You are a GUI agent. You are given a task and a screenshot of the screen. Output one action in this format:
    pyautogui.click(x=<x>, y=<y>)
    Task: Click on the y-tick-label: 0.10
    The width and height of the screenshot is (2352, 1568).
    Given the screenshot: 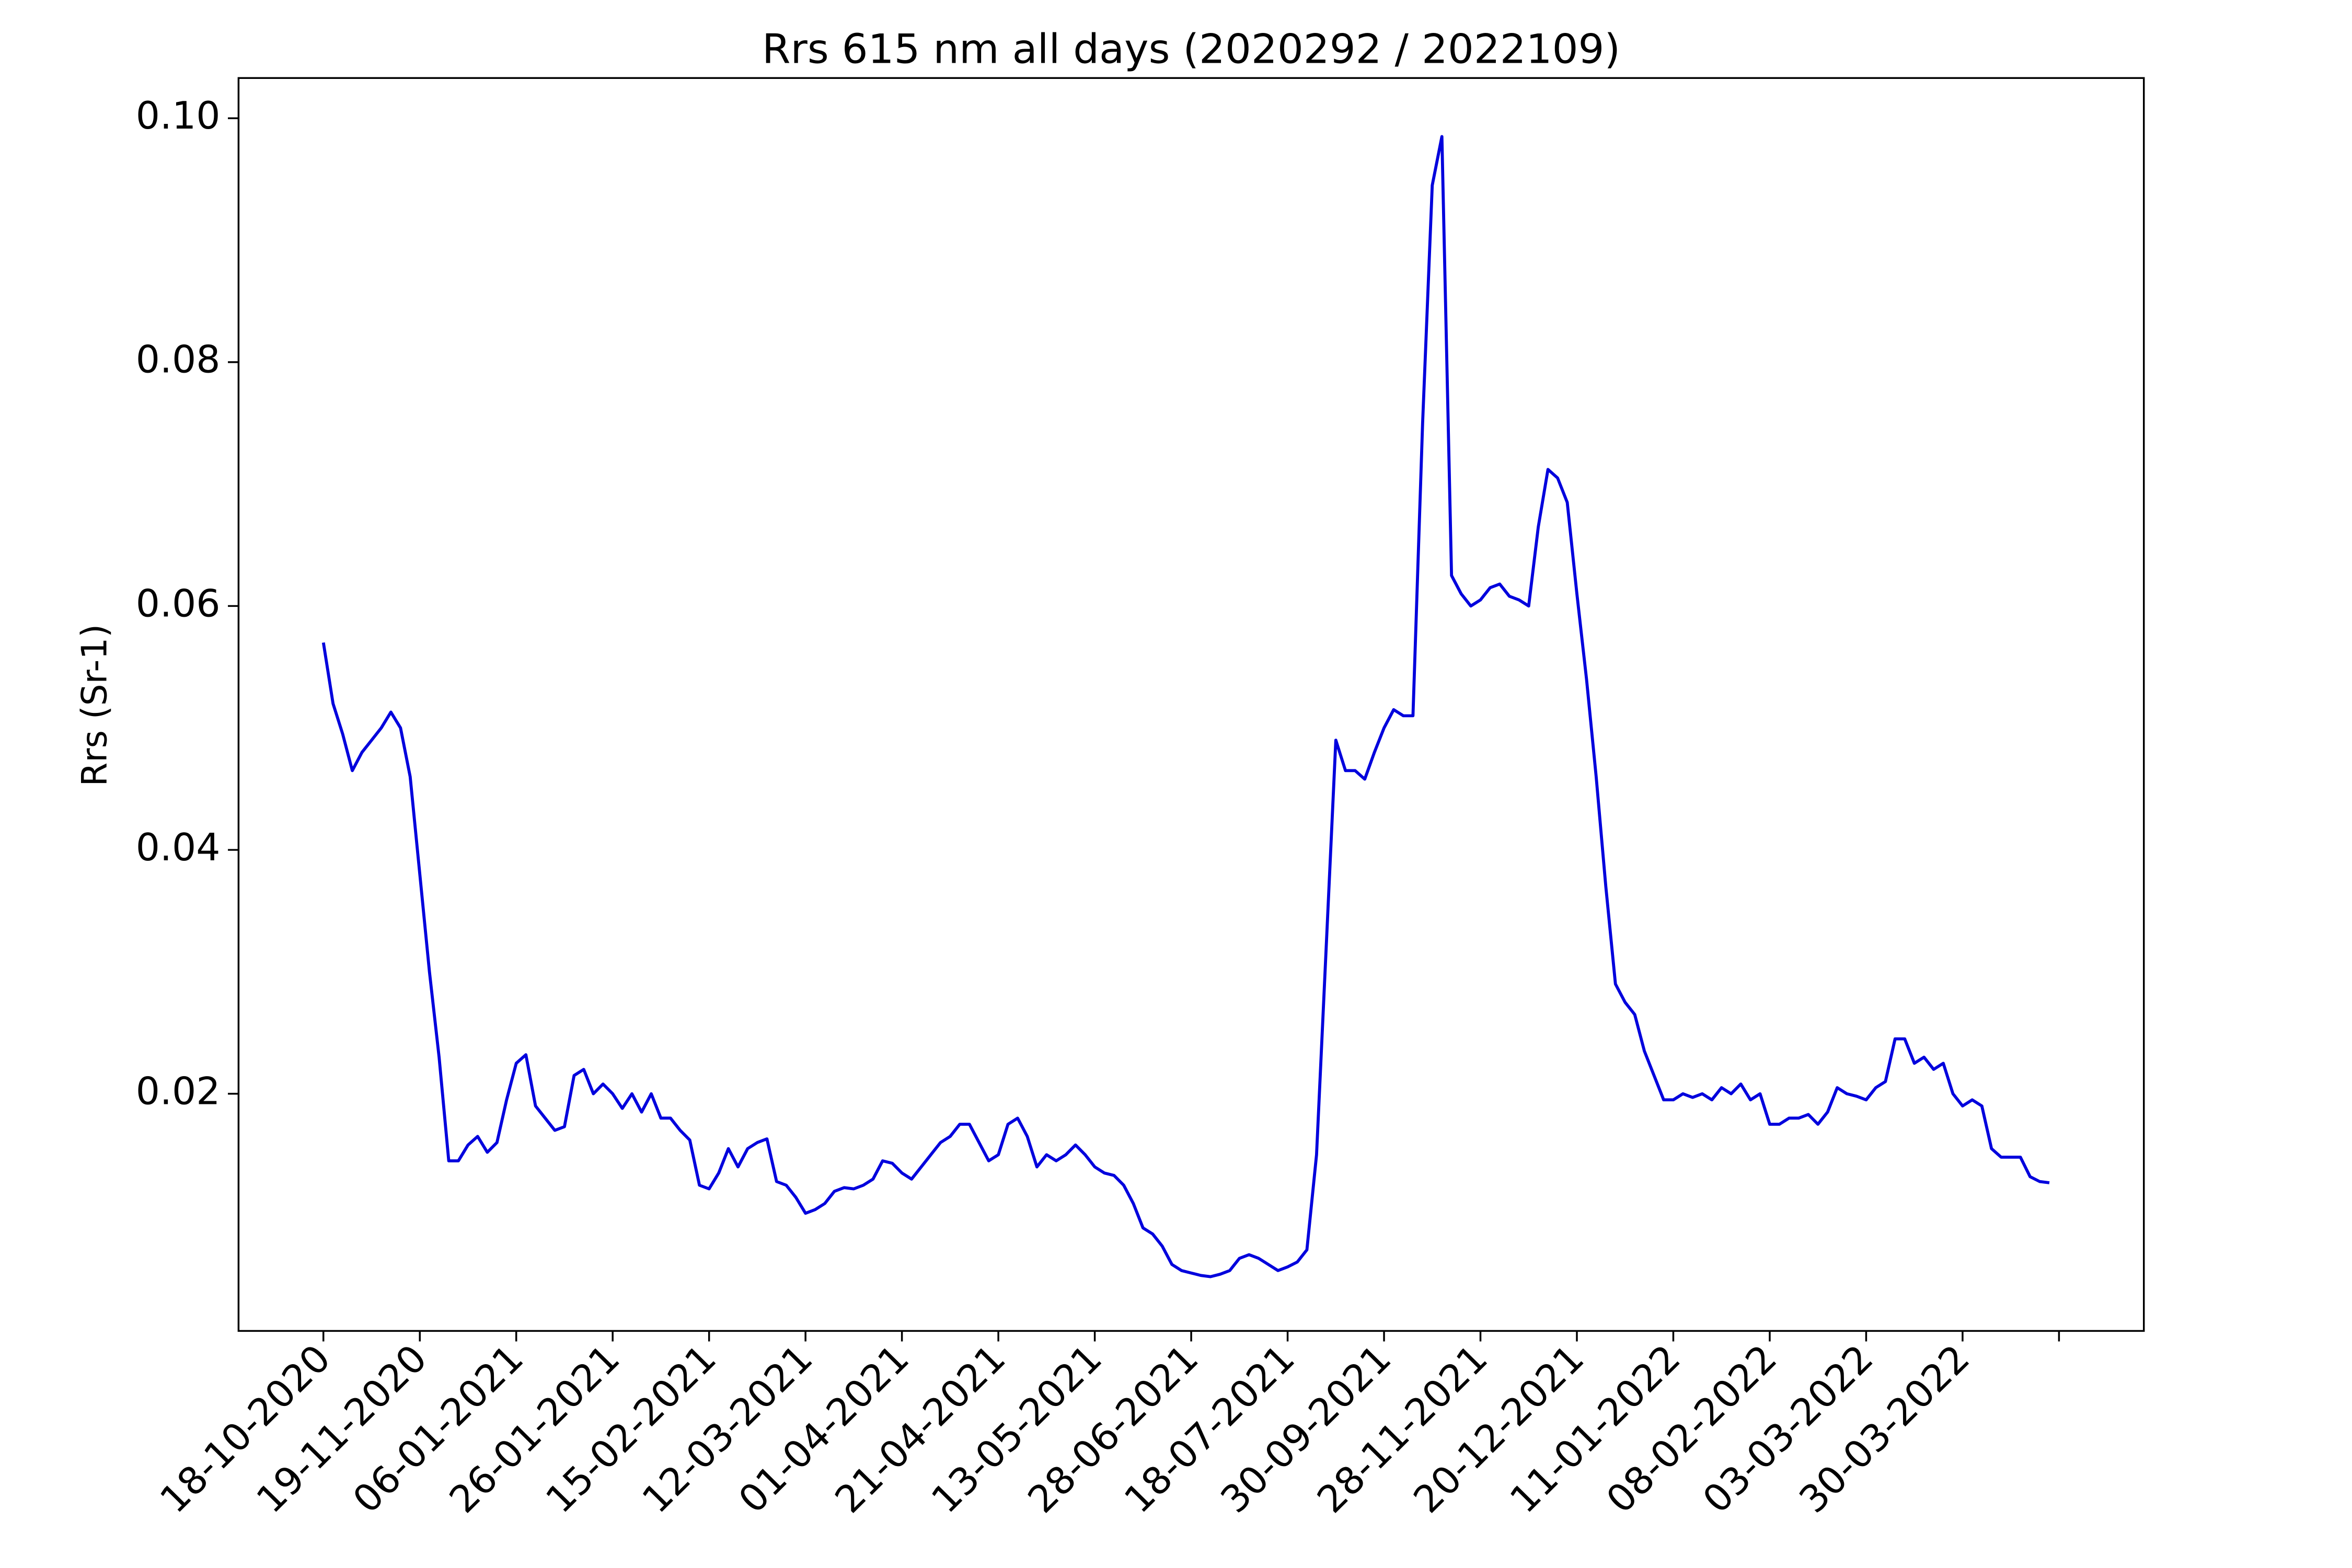 What is the action you would take?
    pyautogui.click(x=178, y=116)
    